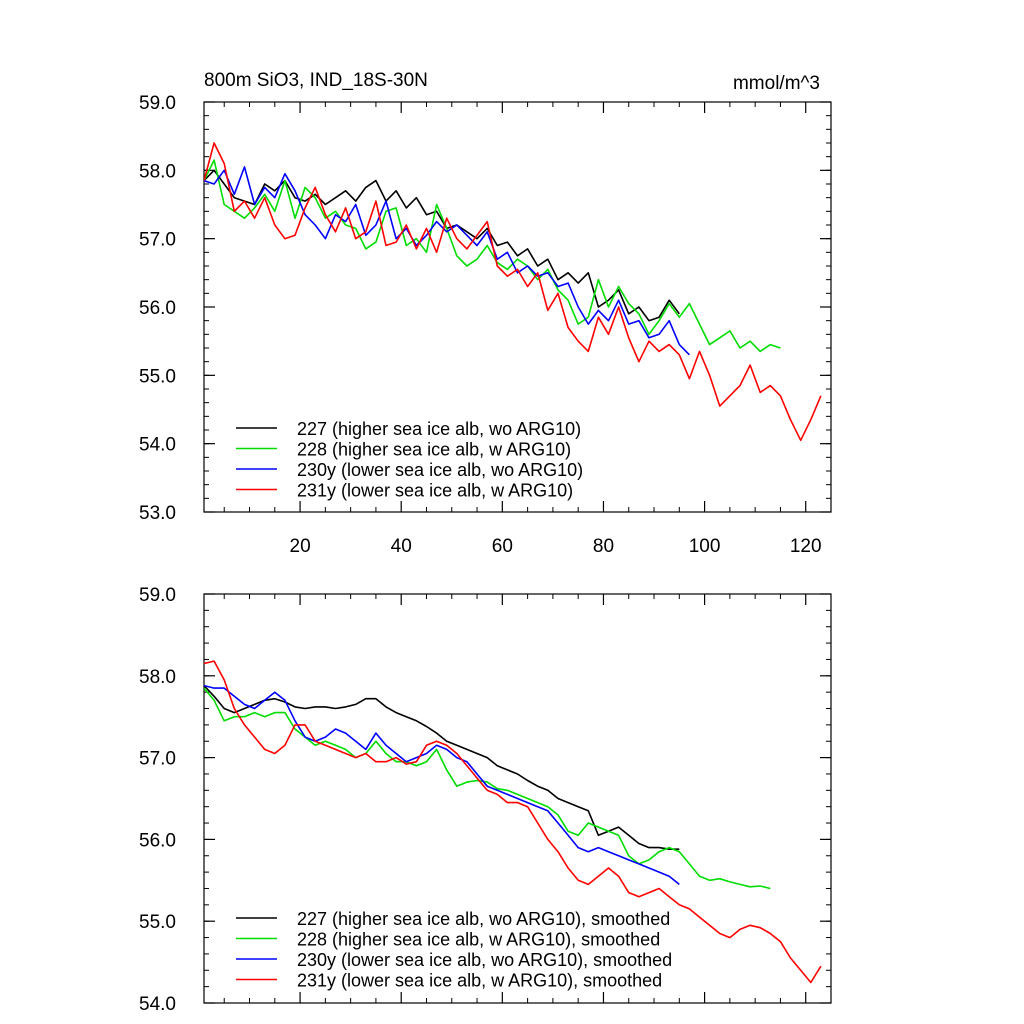 Image resolution: width=1024 pixels, height=1024 pixels. Describe the element at coordinates (435, 491) in the screenshot. I see `legend-label: 231y (lower sea ice alb, w ARG10)` at that location.